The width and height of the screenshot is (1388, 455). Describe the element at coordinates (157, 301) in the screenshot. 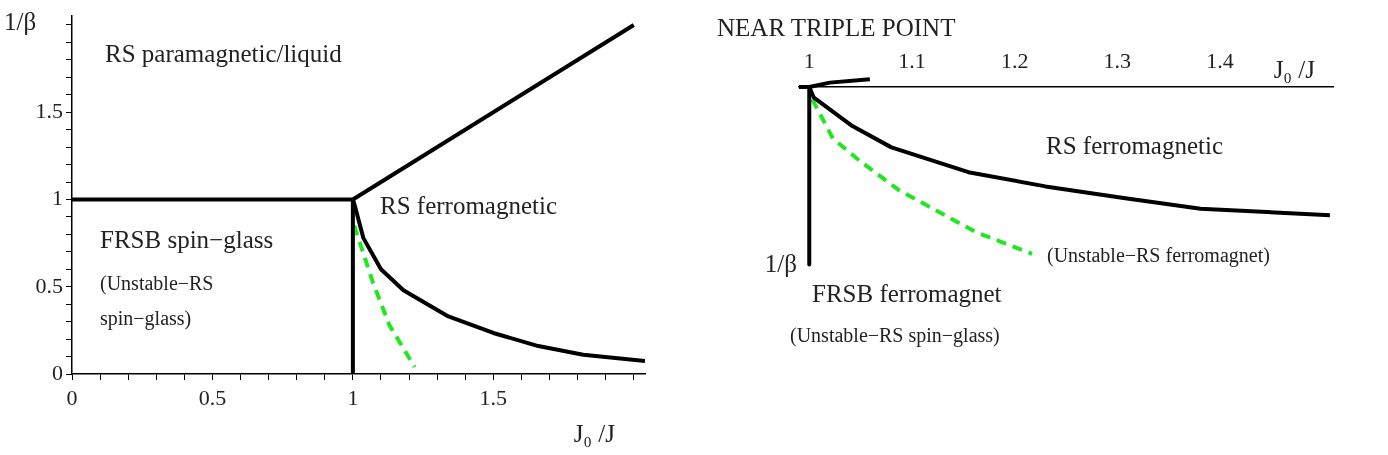

I see `annotation: (Unstable−RS spin−glass)` at that location.